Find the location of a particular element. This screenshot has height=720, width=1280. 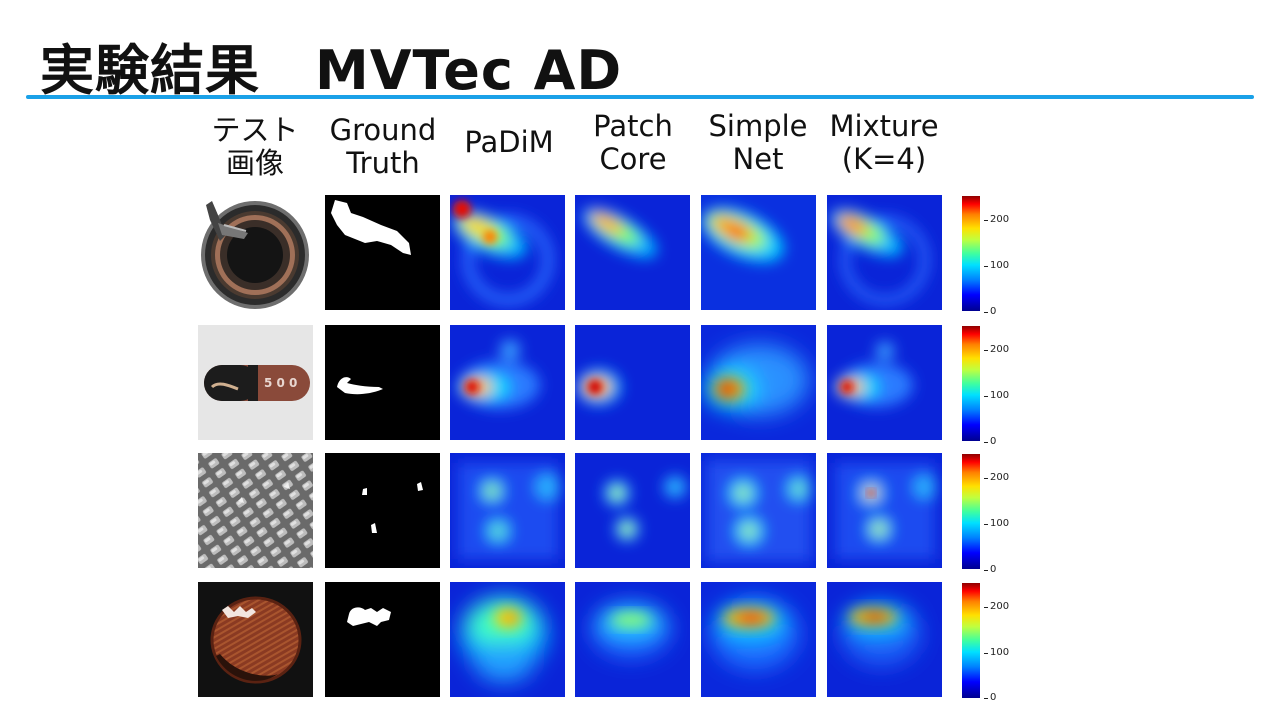

svg-text: 5 0 0 is located at coordinates (280, 383).